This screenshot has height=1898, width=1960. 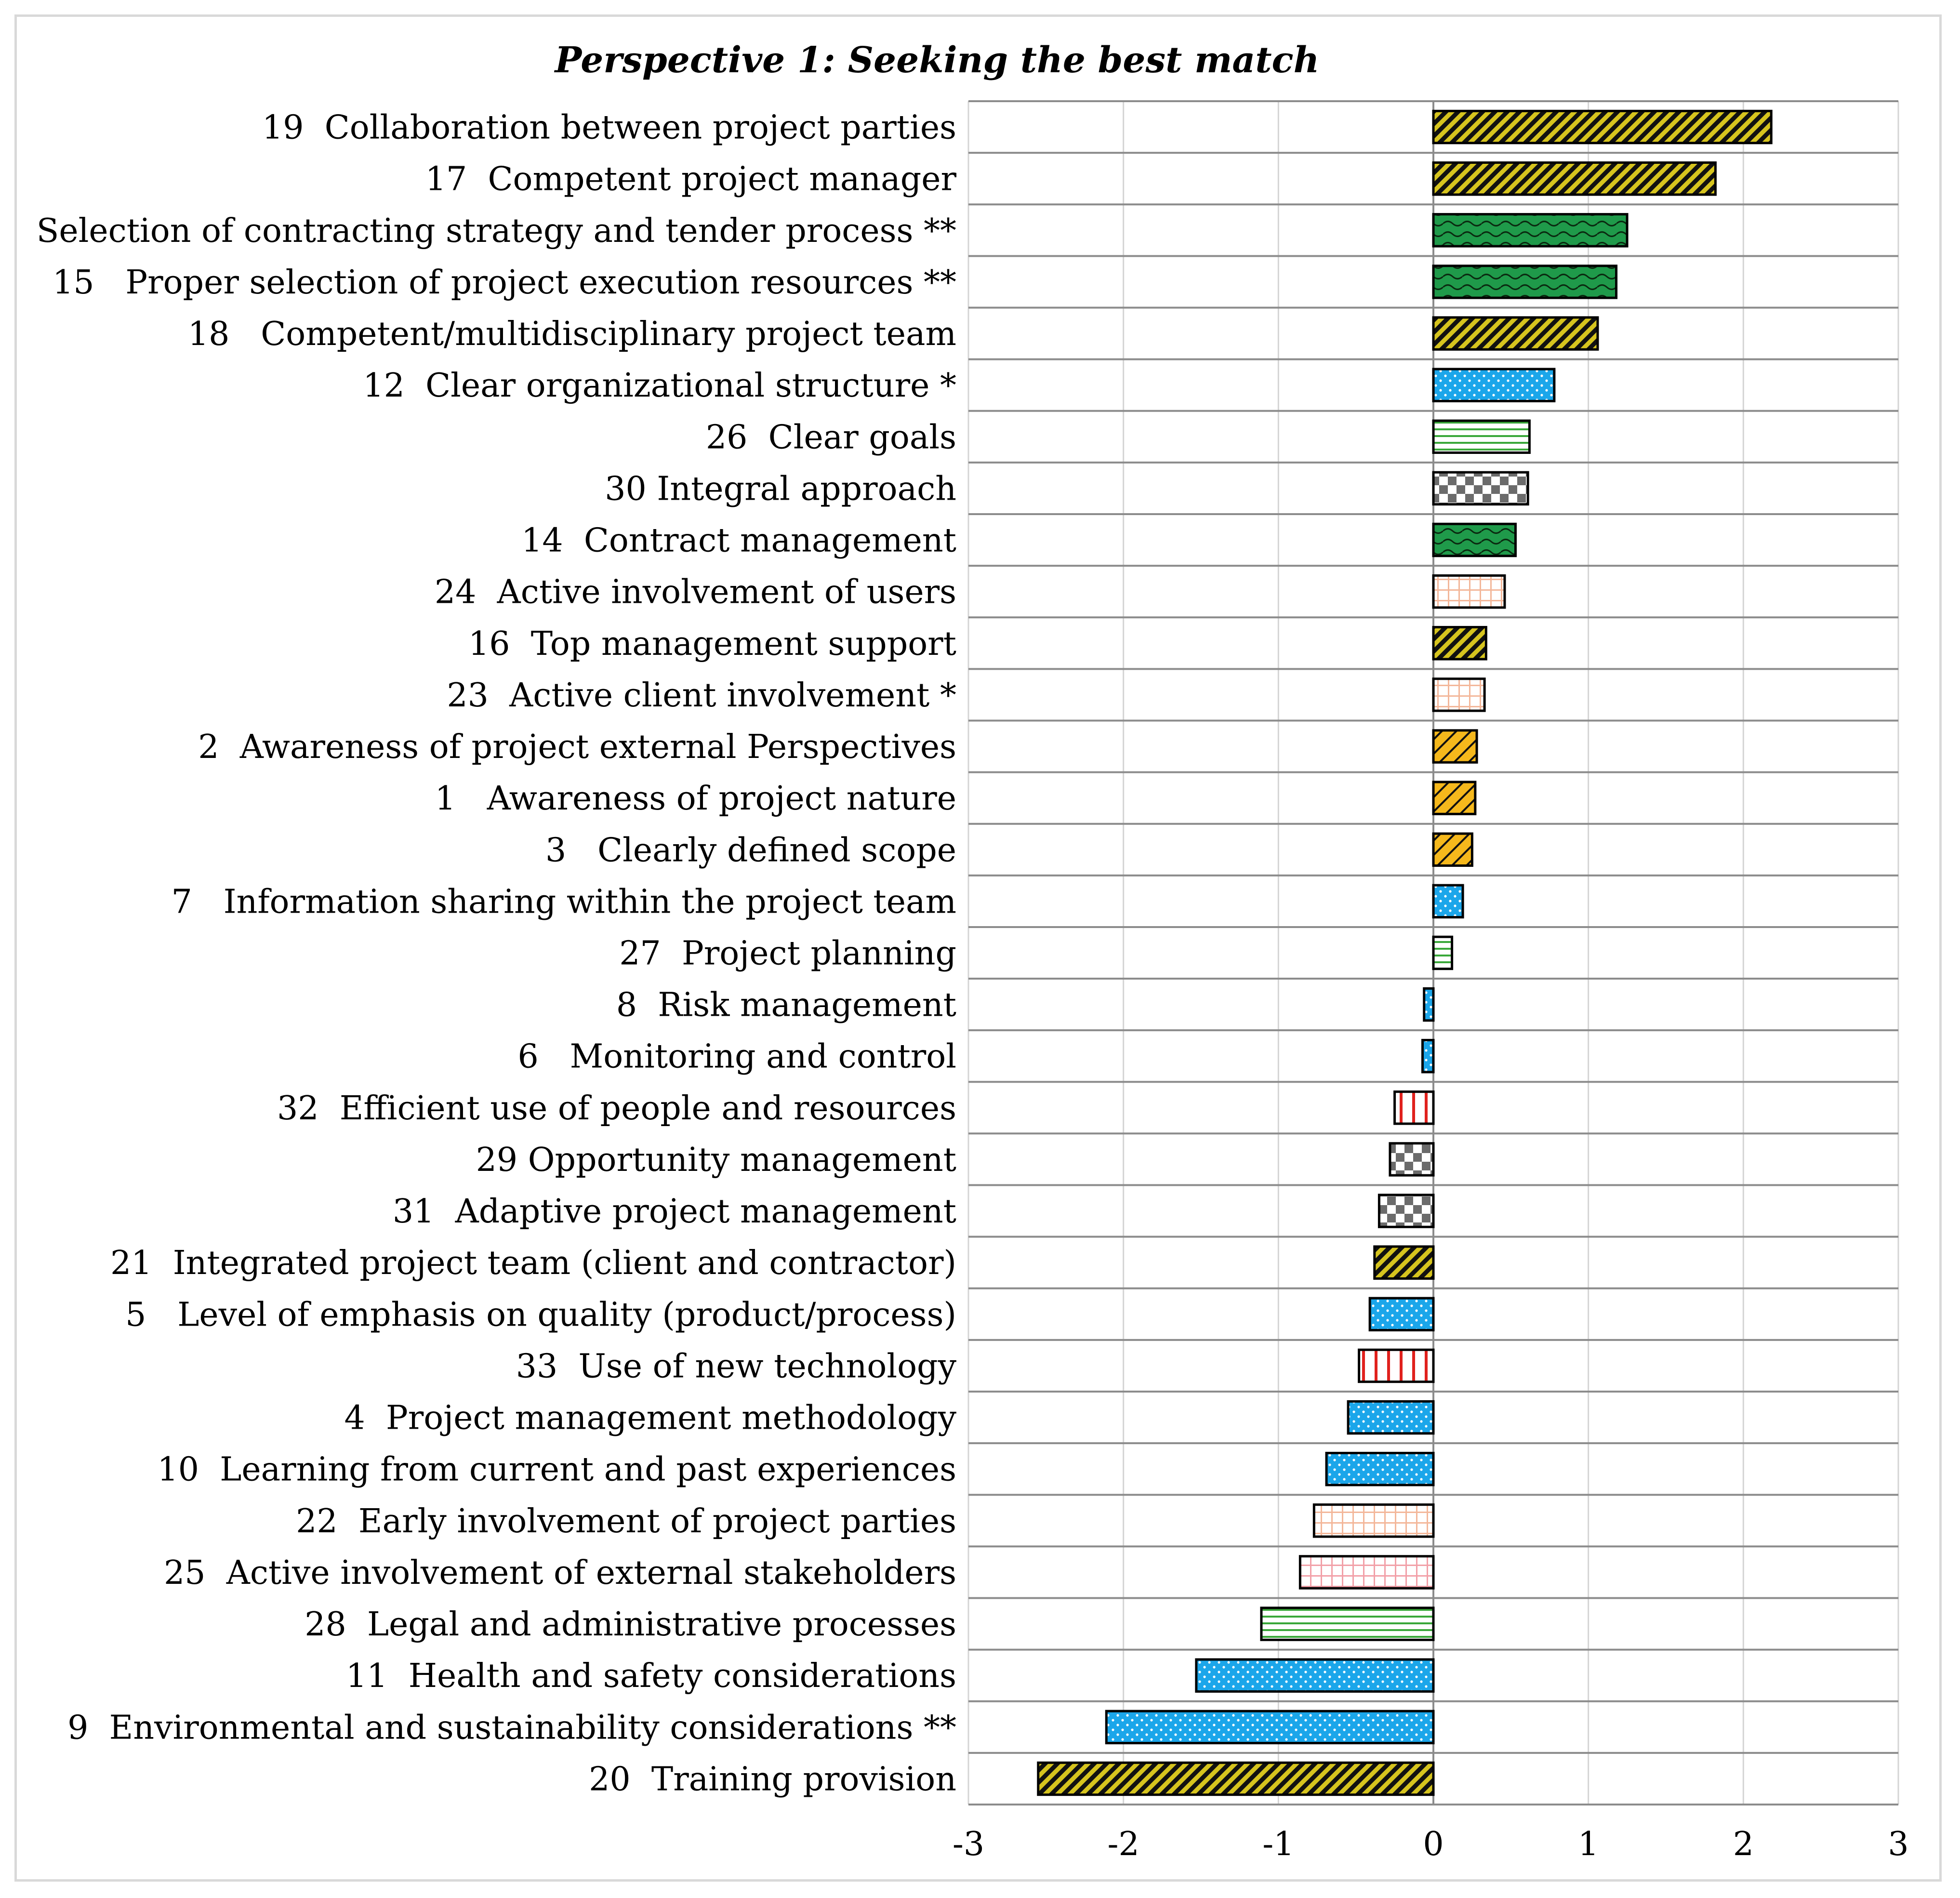 I want to click on x-tick-label: -3, so click(x=968, y=1844).